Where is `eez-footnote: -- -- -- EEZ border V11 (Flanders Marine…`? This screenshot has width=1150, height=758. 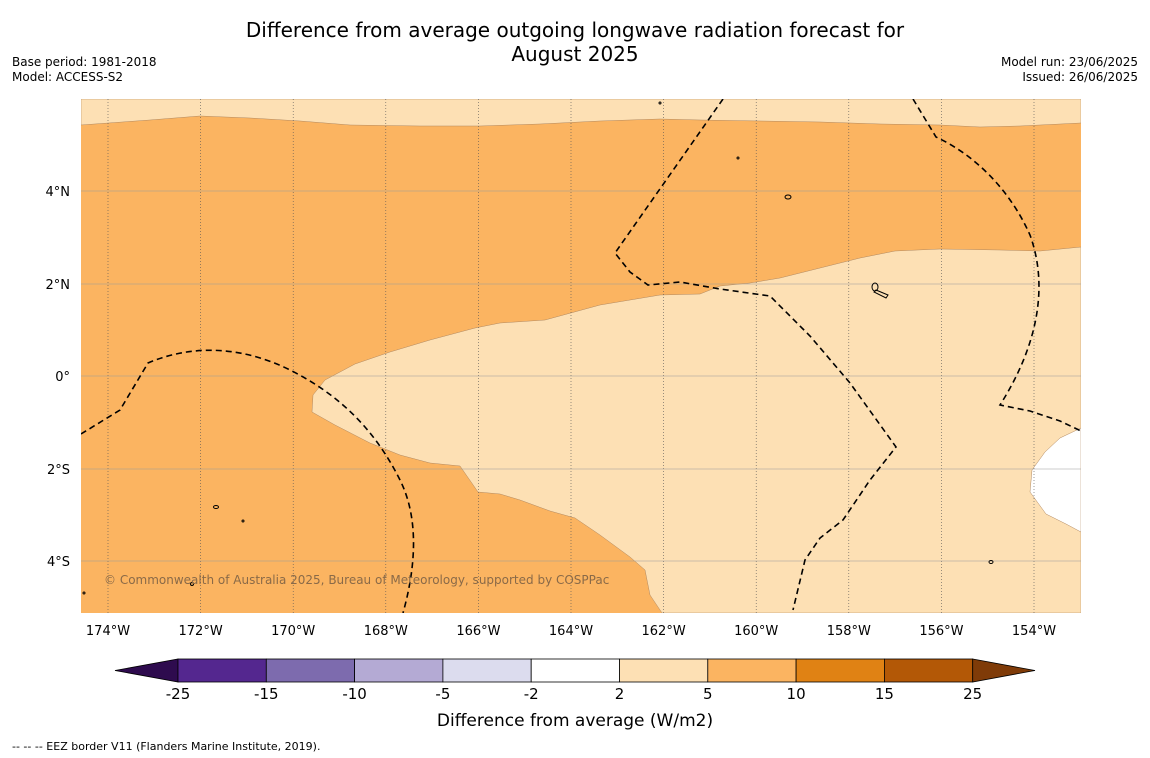 eez-footnote: -- -- -- EEZ border V11 (Flanders Marine… is located at coordinates (166, 746).